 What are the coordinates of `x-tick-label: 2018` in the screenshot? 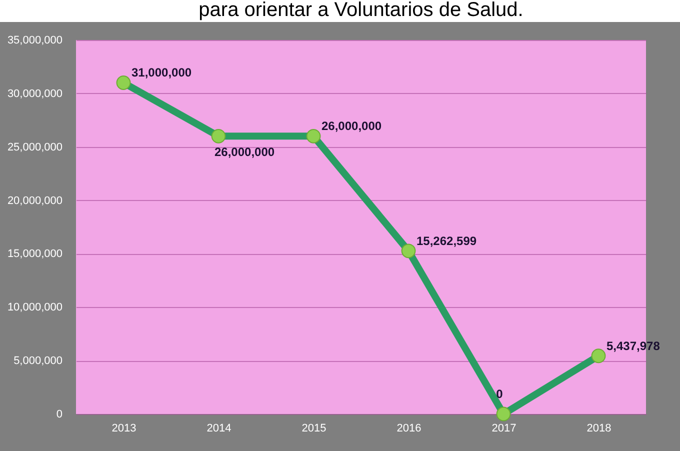 It's located at (599, 428).